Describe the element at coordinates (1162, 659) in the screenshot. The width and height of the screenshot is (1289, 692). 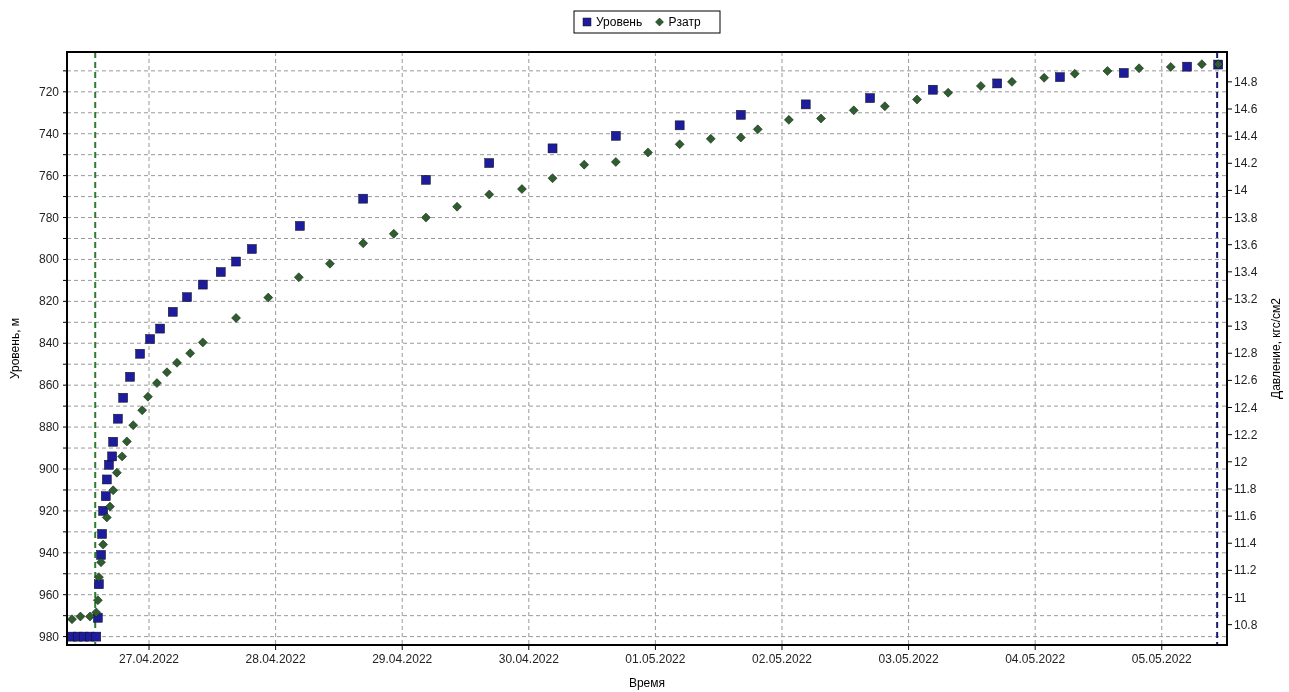
I see `x-tick-label: 05.05.2022` at that location.